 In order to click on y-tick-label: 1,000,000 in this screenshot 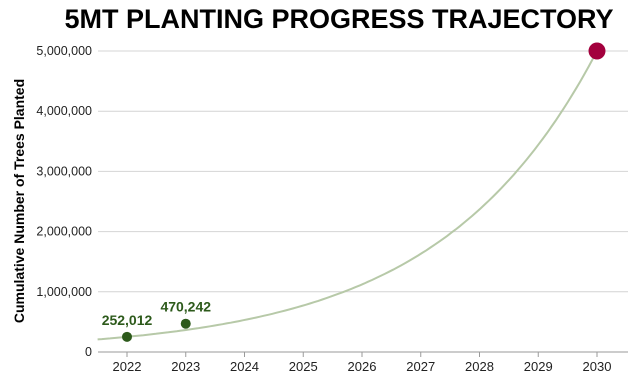, I will do `click(64, 292)`.